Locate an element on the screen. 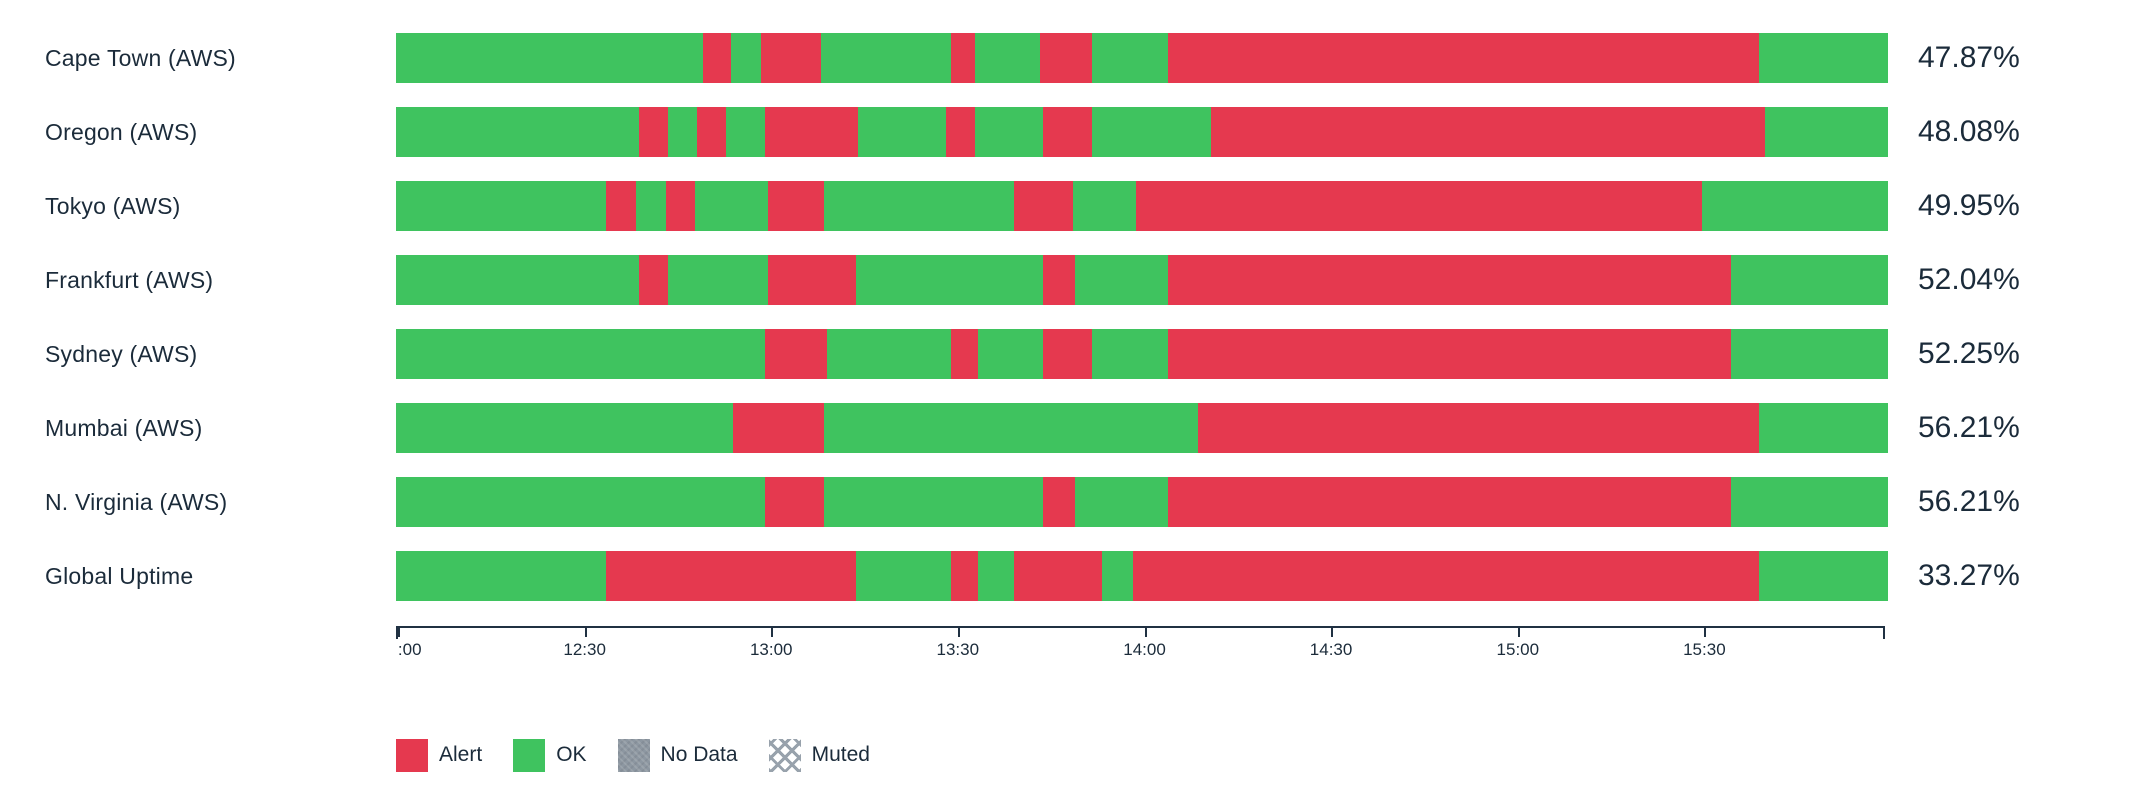 This screenshot has height=802, width=2134. legend-swatch-no_data is located at coordinates (633, 755).